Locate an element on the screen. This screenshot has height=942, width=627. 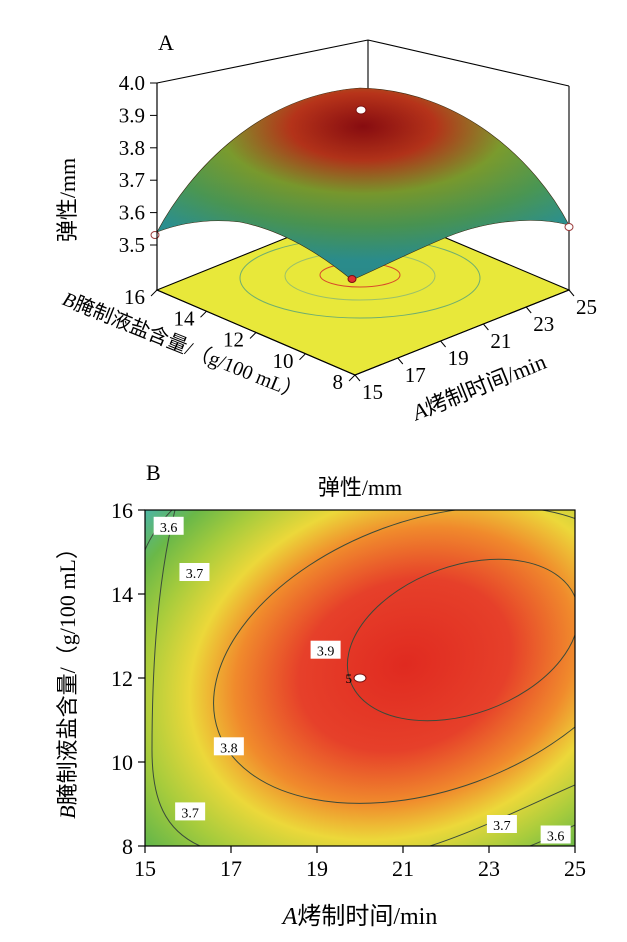
z-tick-label: 3.6 is located at coordinates (132, 213).